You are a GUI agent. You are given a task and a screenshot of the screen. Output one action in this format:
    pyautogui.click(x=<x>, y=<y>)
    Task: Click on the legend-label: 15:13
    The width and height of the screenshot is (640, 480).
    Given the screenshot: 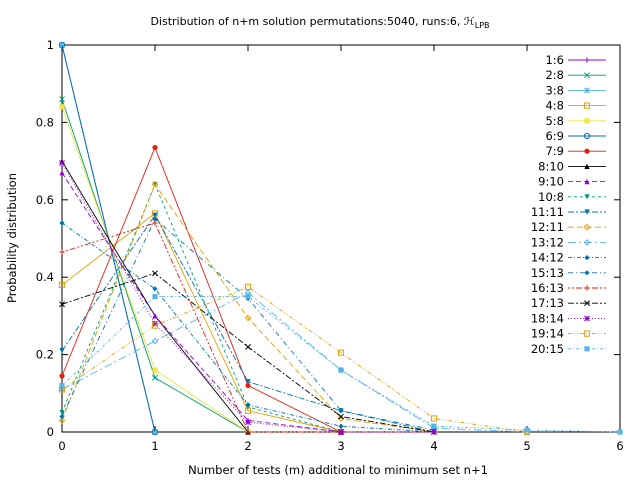 What is the action you would take?
    pyautogui.click(x=547, y=273)
    